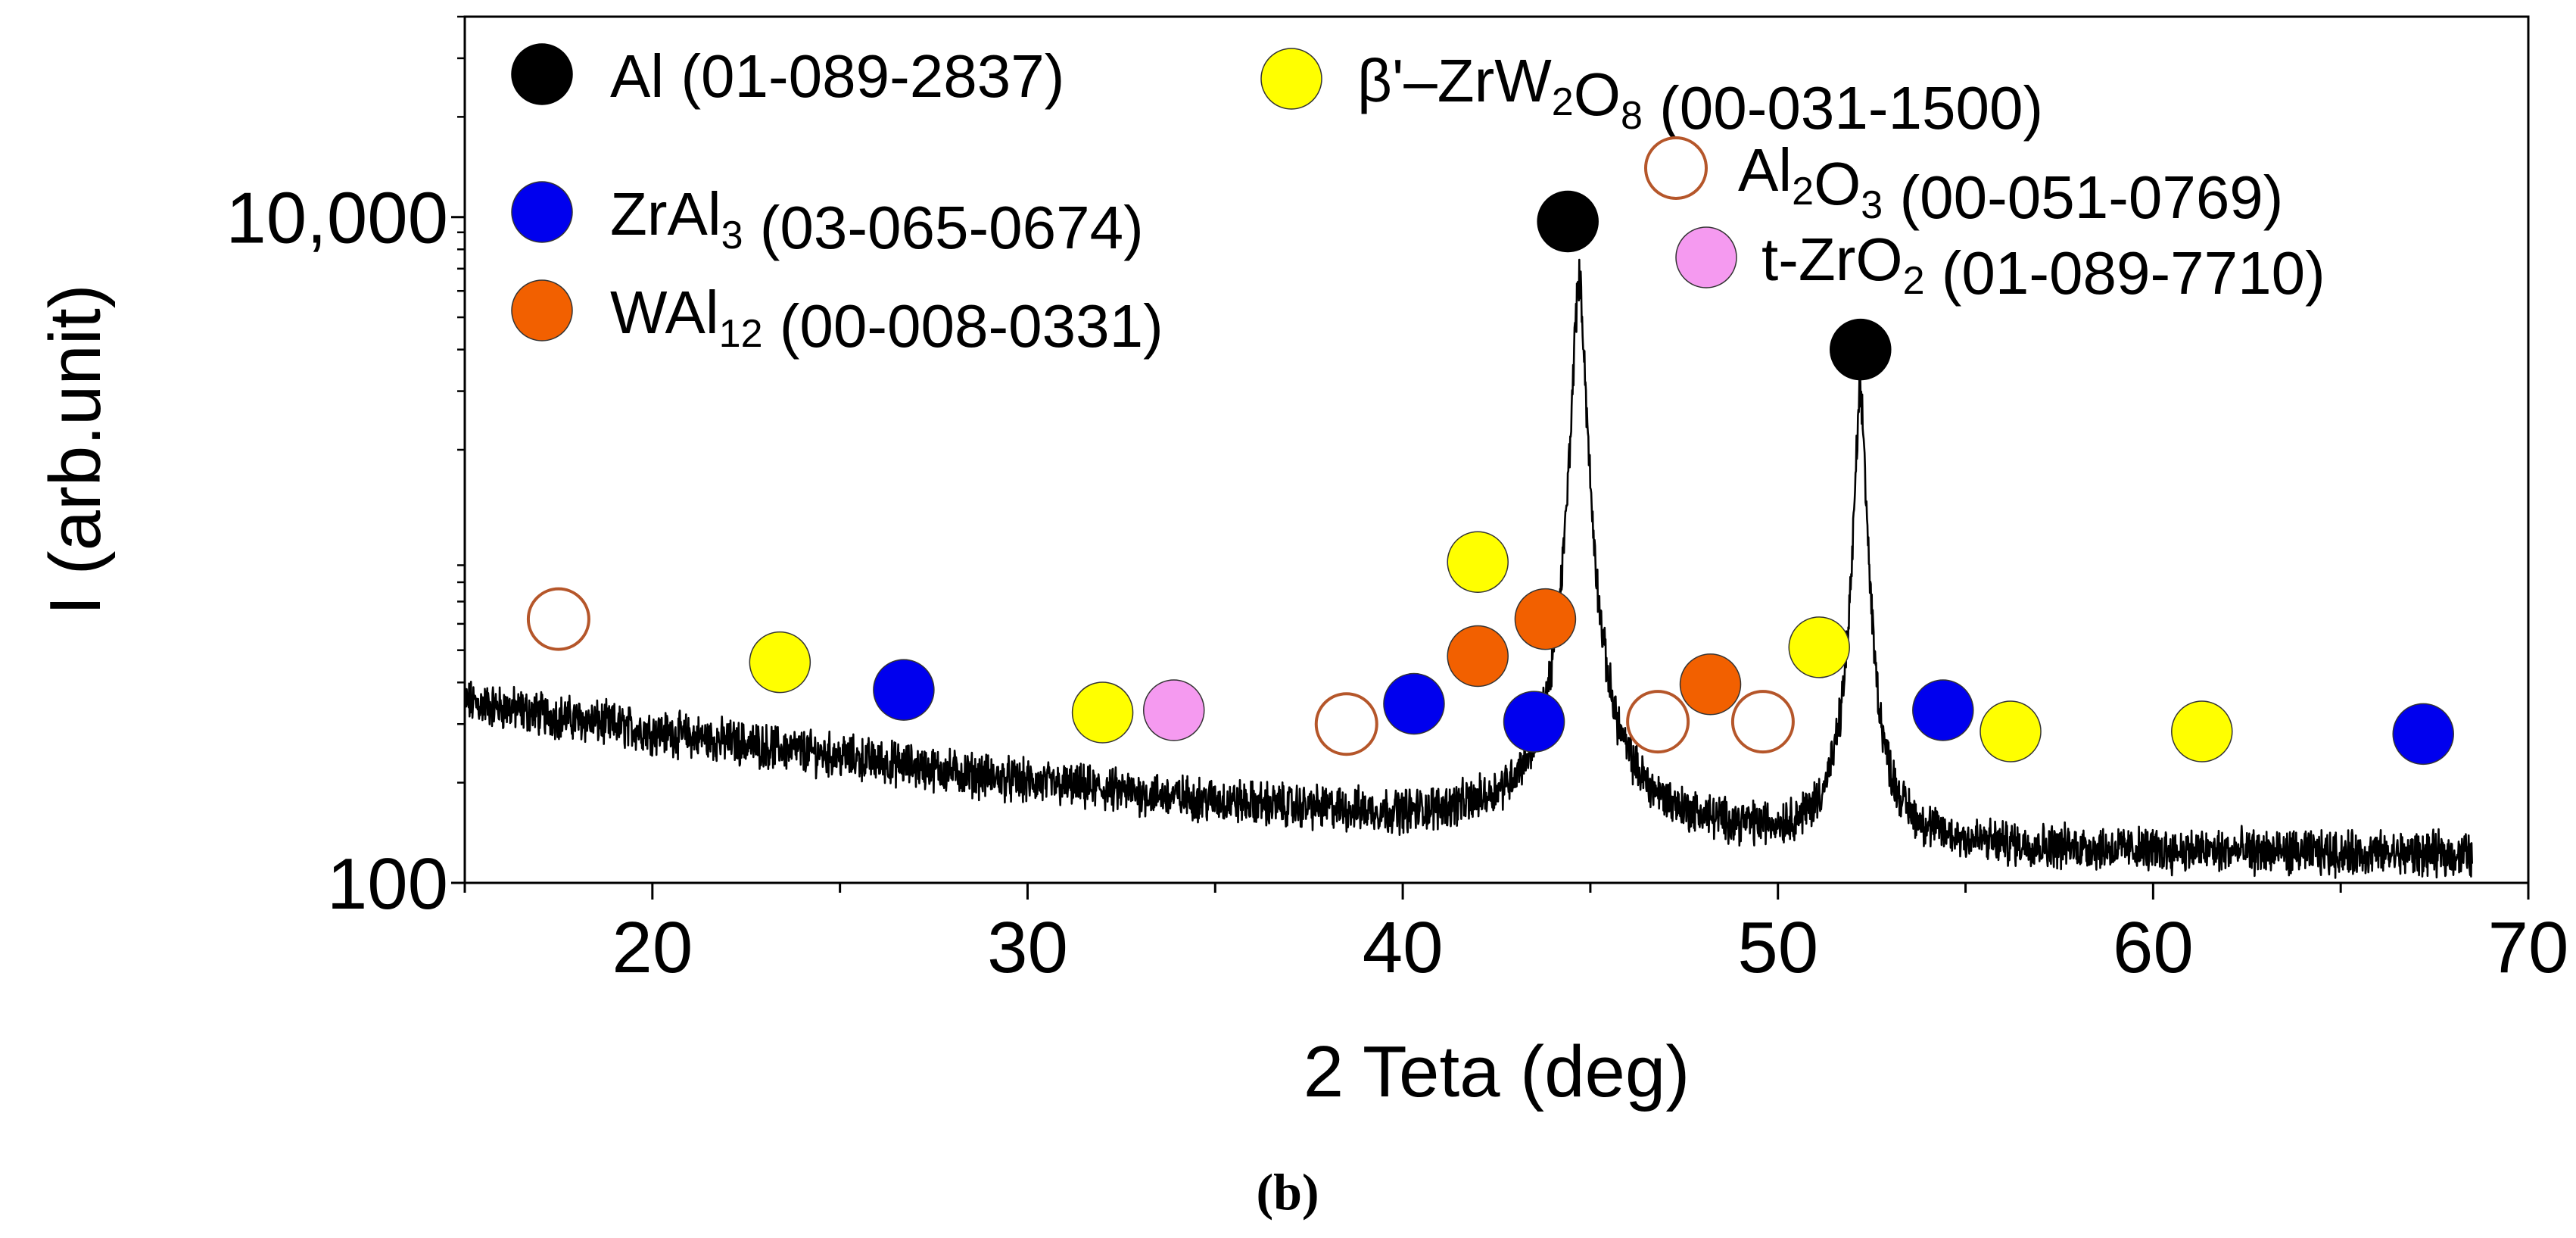 Image resolution: width=2576 pixels, height=1238 pixels. What do you see at coordinates (1676, 168) in the screenshot?
I see `legend-marker-al2o3` at bounding box center [1676, 168].